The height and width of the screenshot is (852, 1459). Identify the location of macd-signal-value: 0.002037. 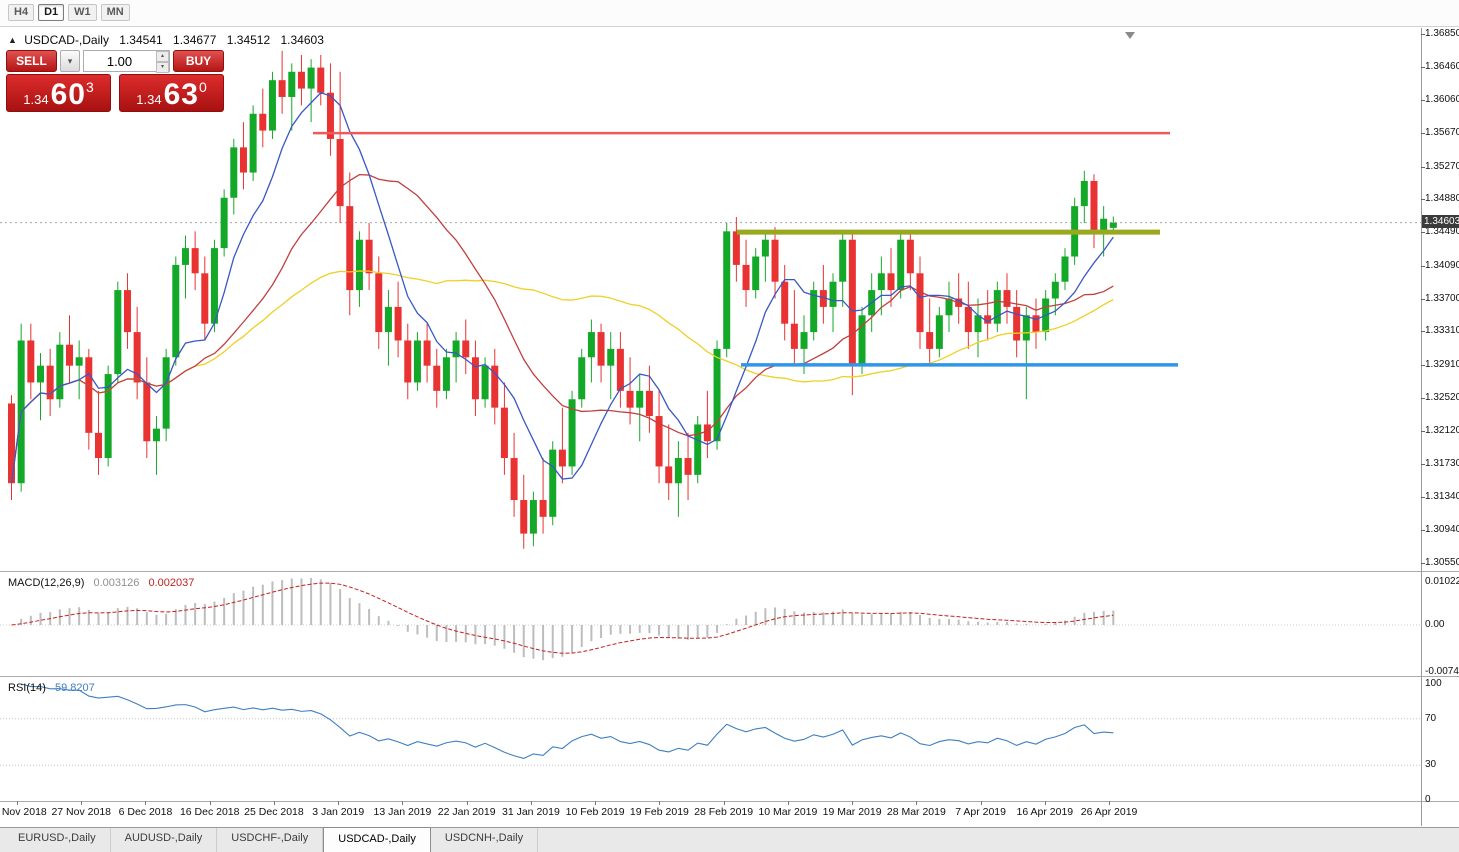
(171, 583).